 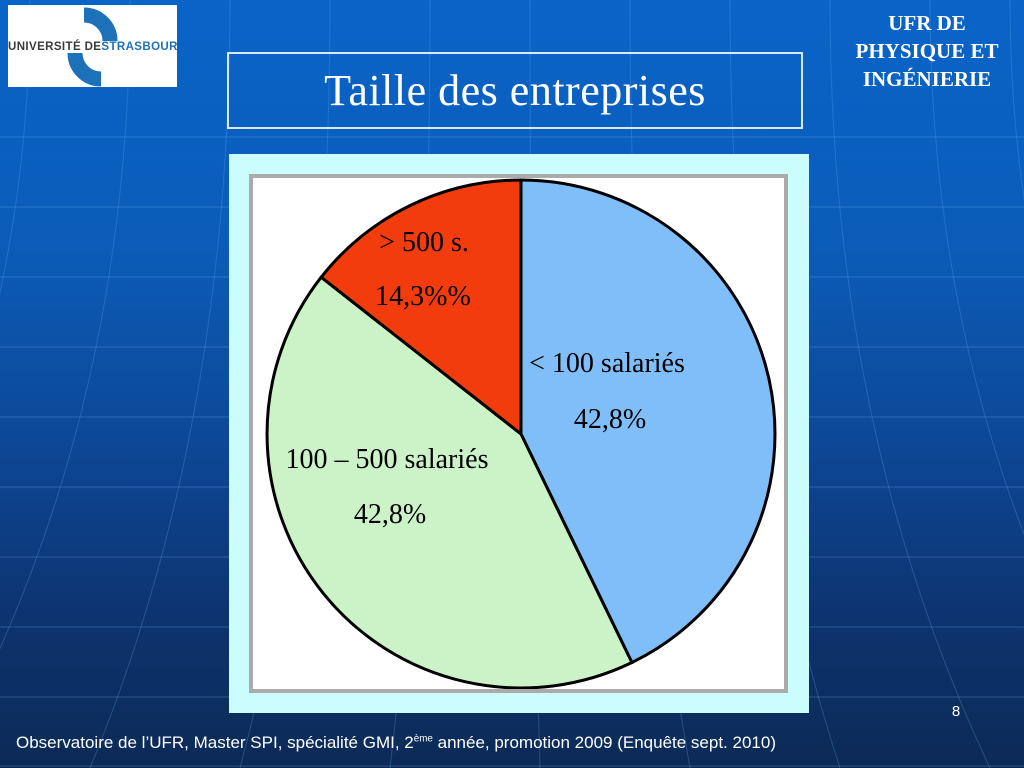 I want to click on caption-superscript: ème, so click(x=423, y=739).